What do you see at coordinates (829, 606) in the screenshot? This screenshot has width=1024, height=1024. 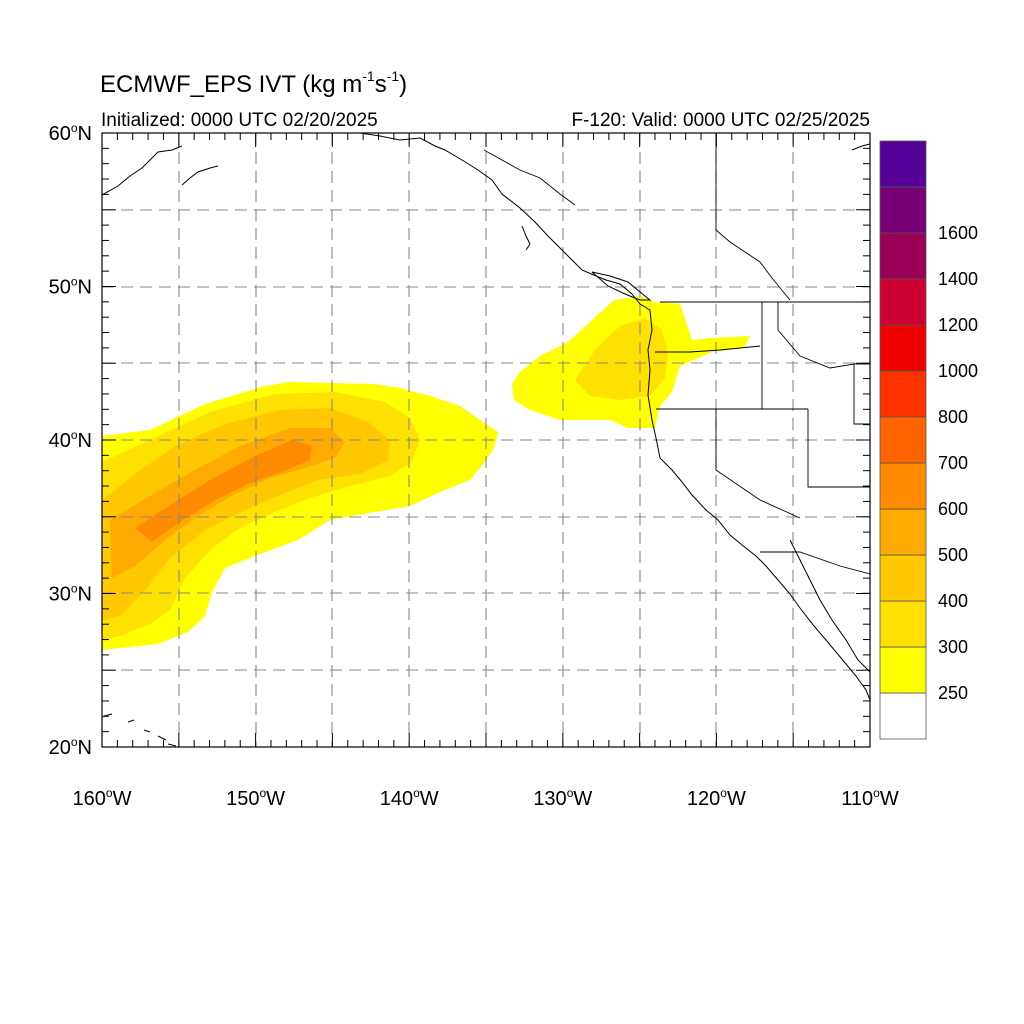 I see `baja-coast` at bounding box center [829, 606].